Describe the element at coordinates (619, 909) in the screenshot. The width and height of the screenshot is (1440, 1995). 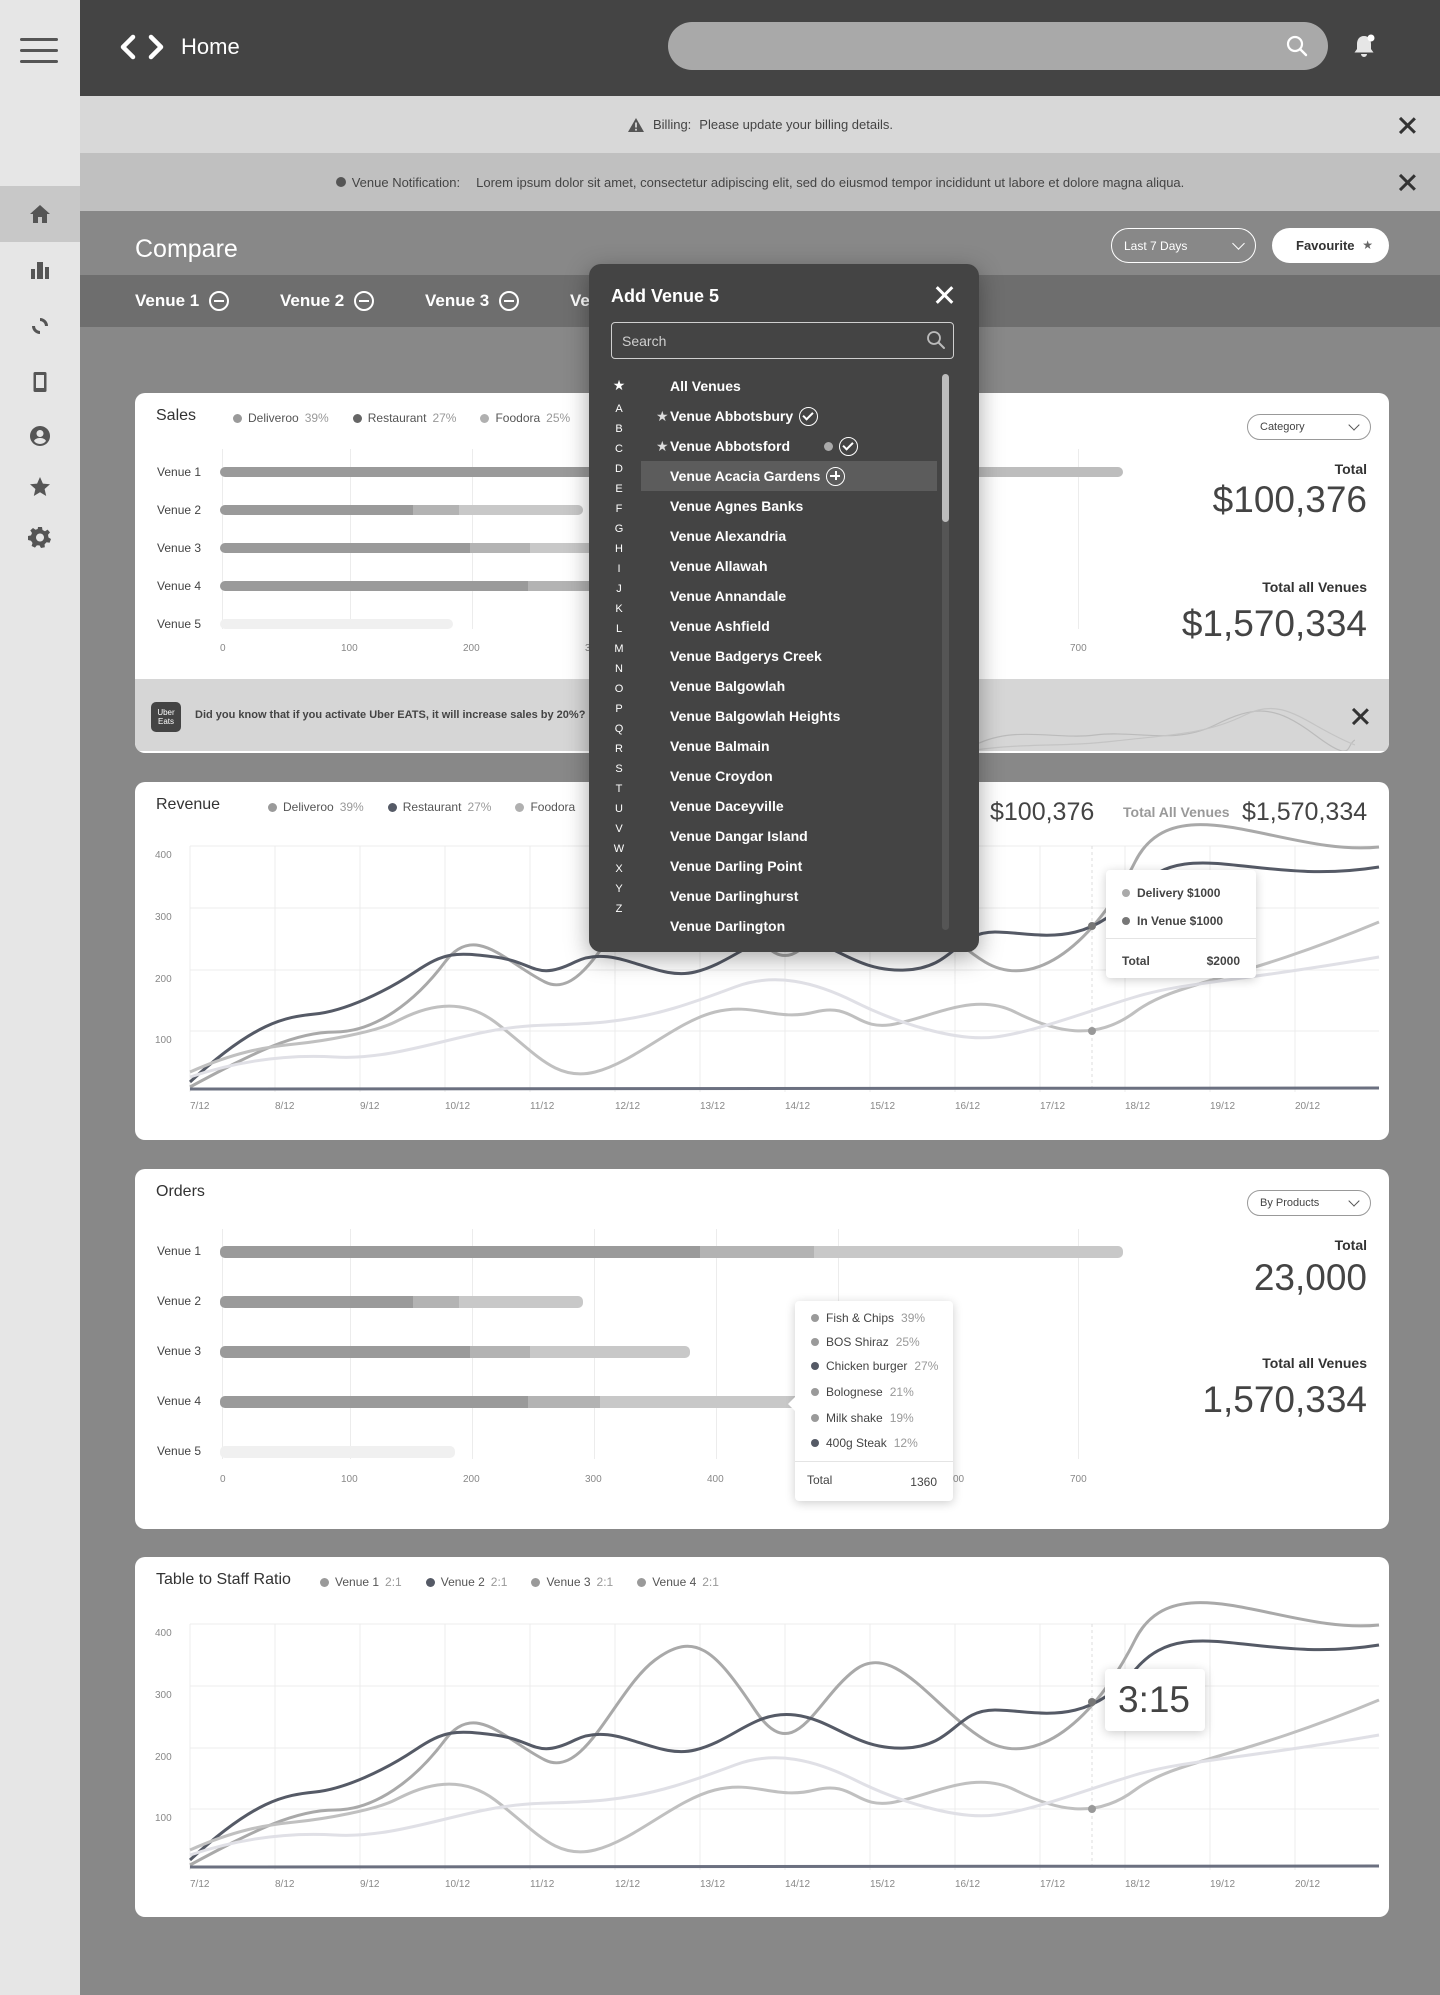
I see `alphabet-letter: Z` at that location.